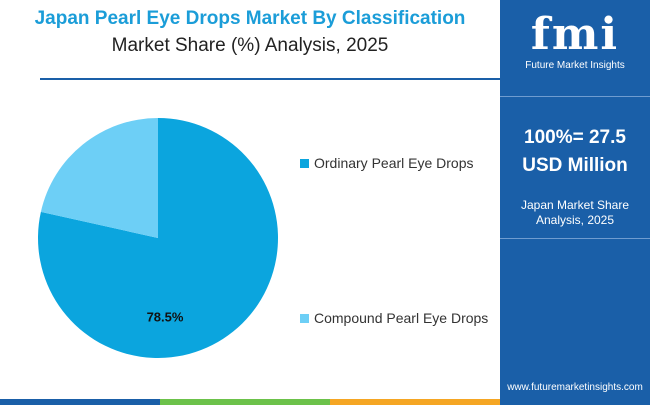 The height and width of the screenshot is (405, 650). Describe the element at coordinates (575, 34) in the screenshot. I see `logo-wordmark: fmi` at that location.